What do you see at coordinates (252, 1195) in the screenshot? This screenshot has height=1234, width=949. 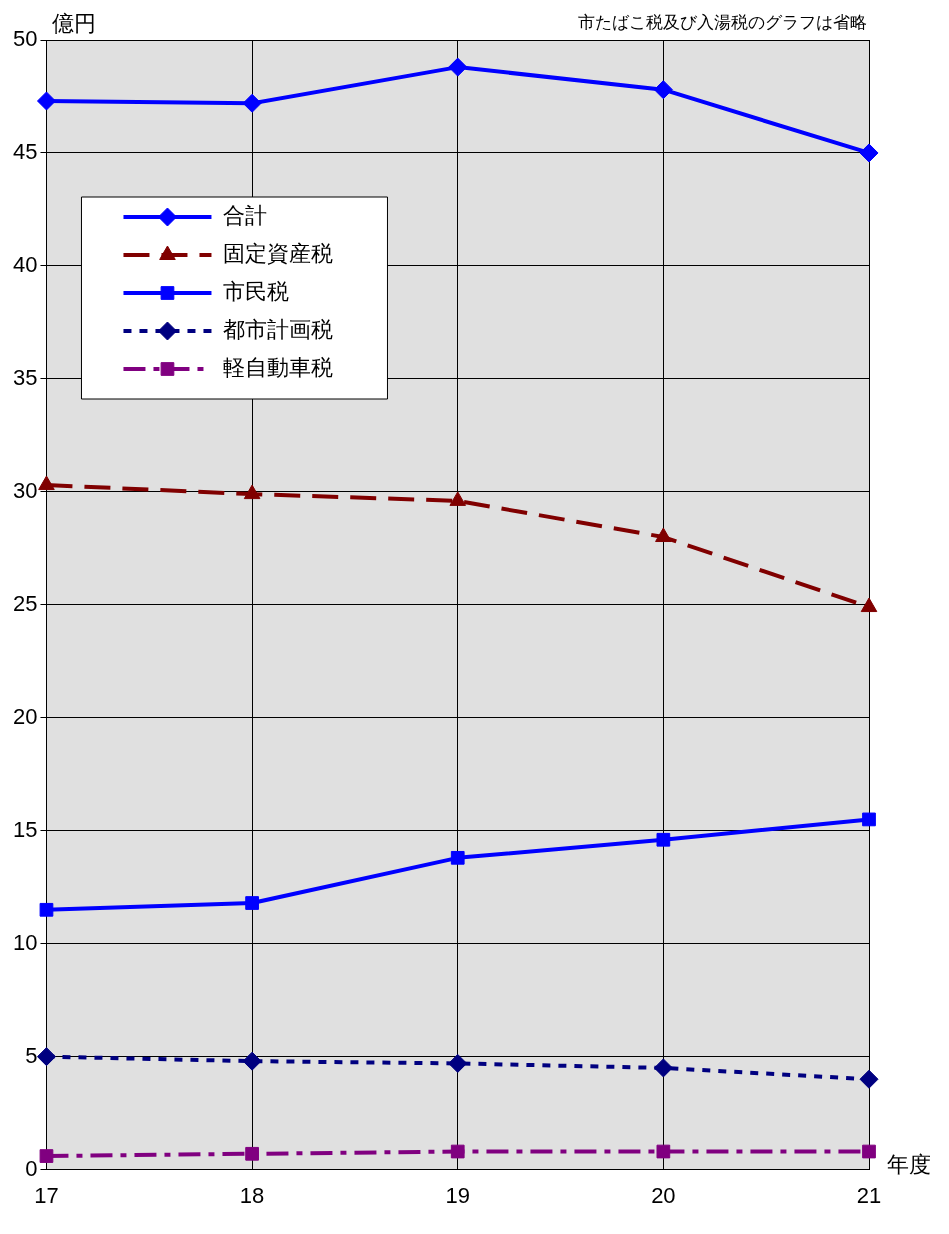 I see `x-tick-label: 18` at bounding box center [252, 1195].